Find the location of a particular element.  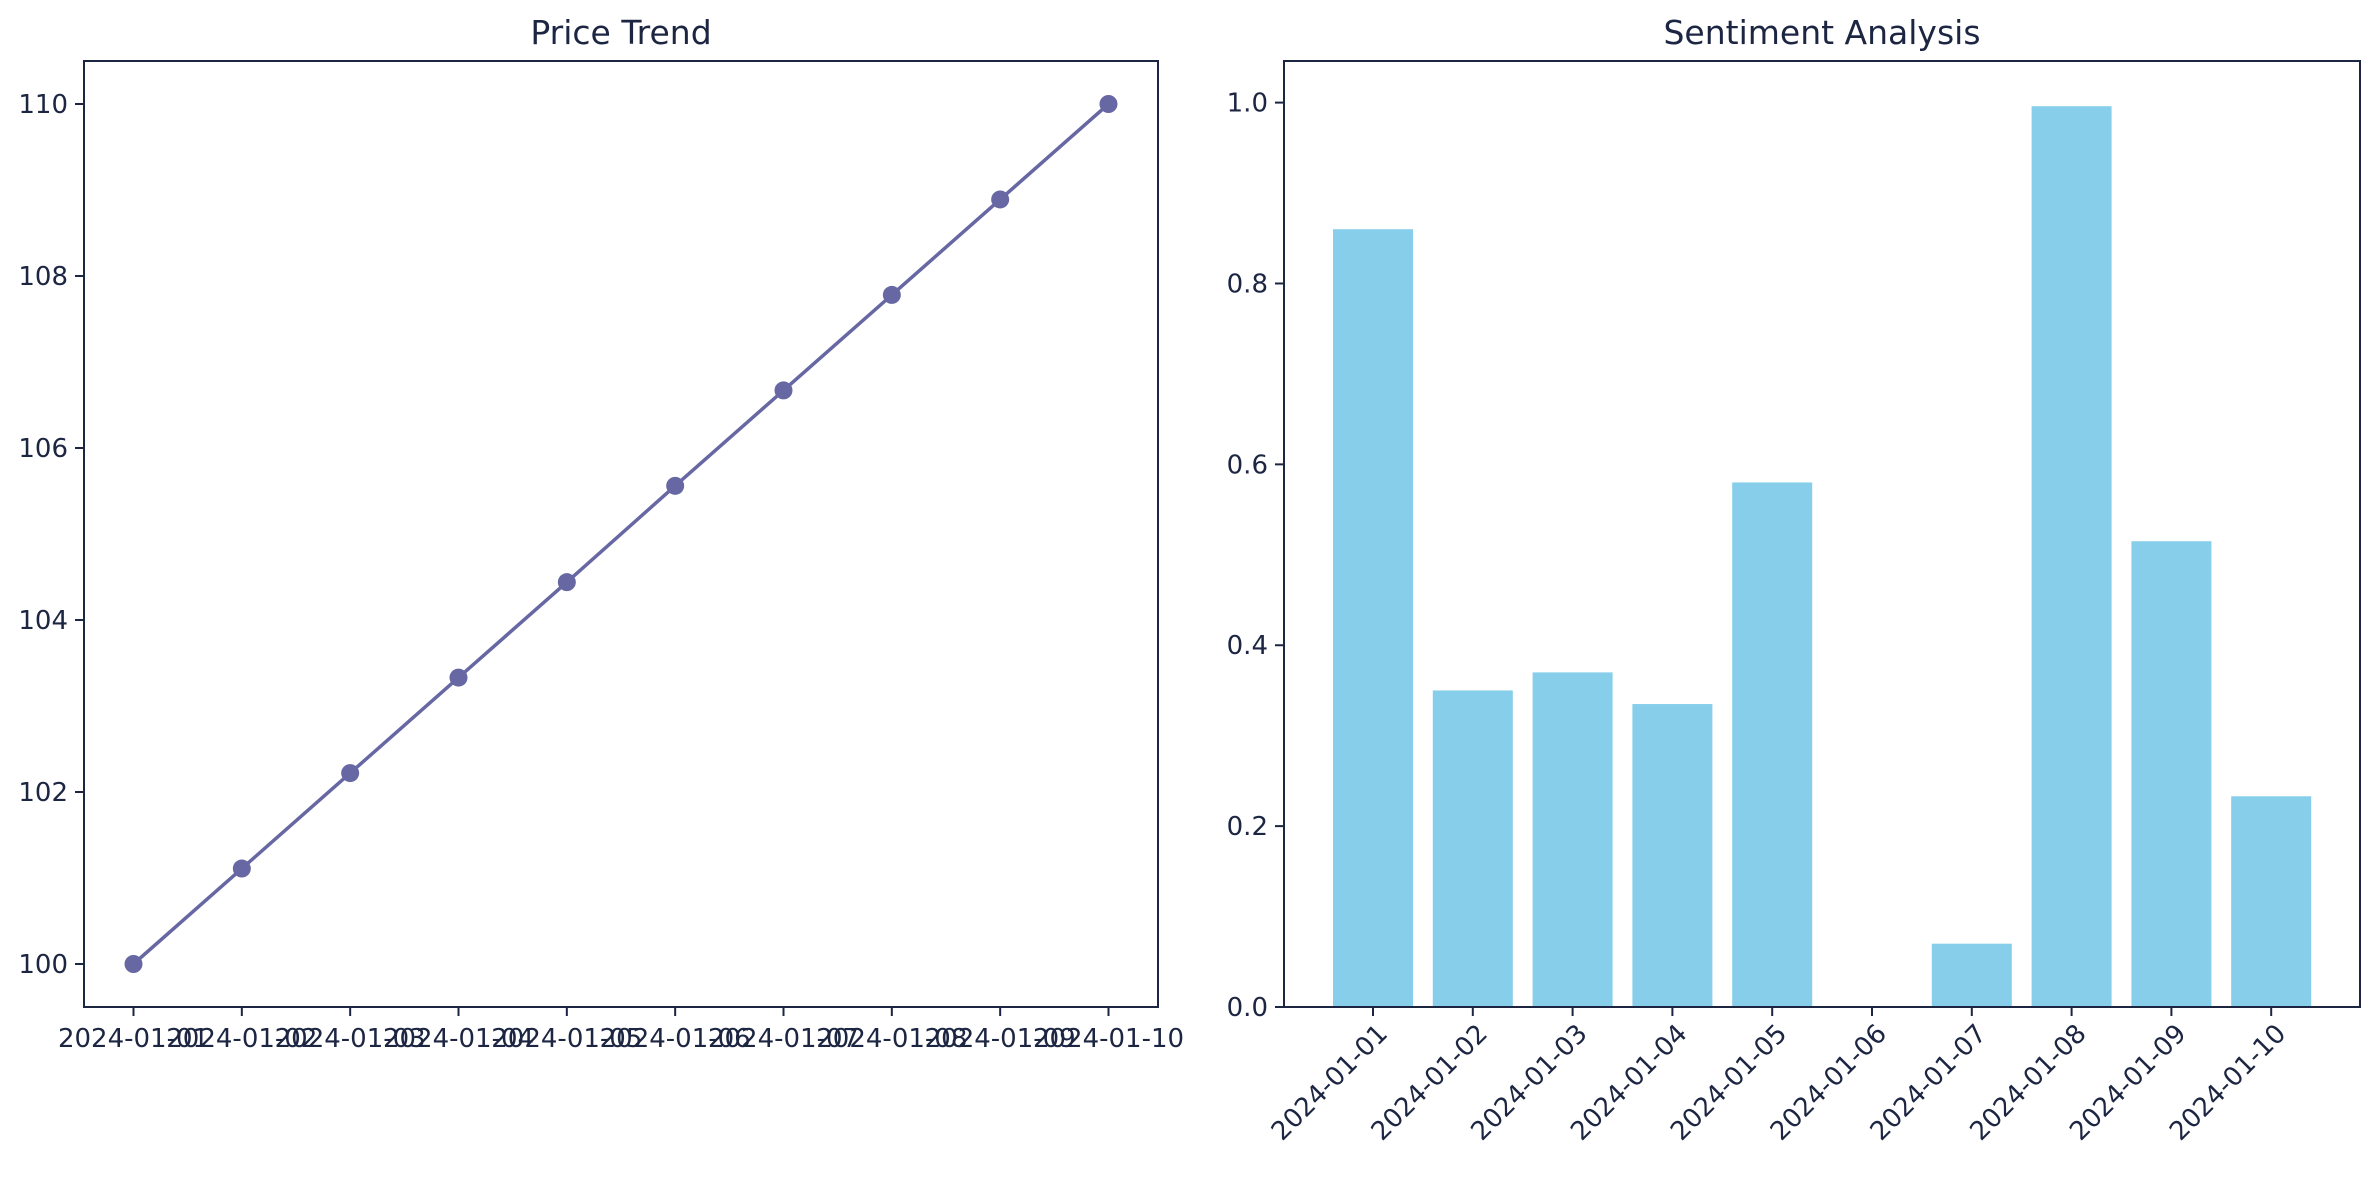

price-y-tick-label: 106 is located at coordinates (43, 449).